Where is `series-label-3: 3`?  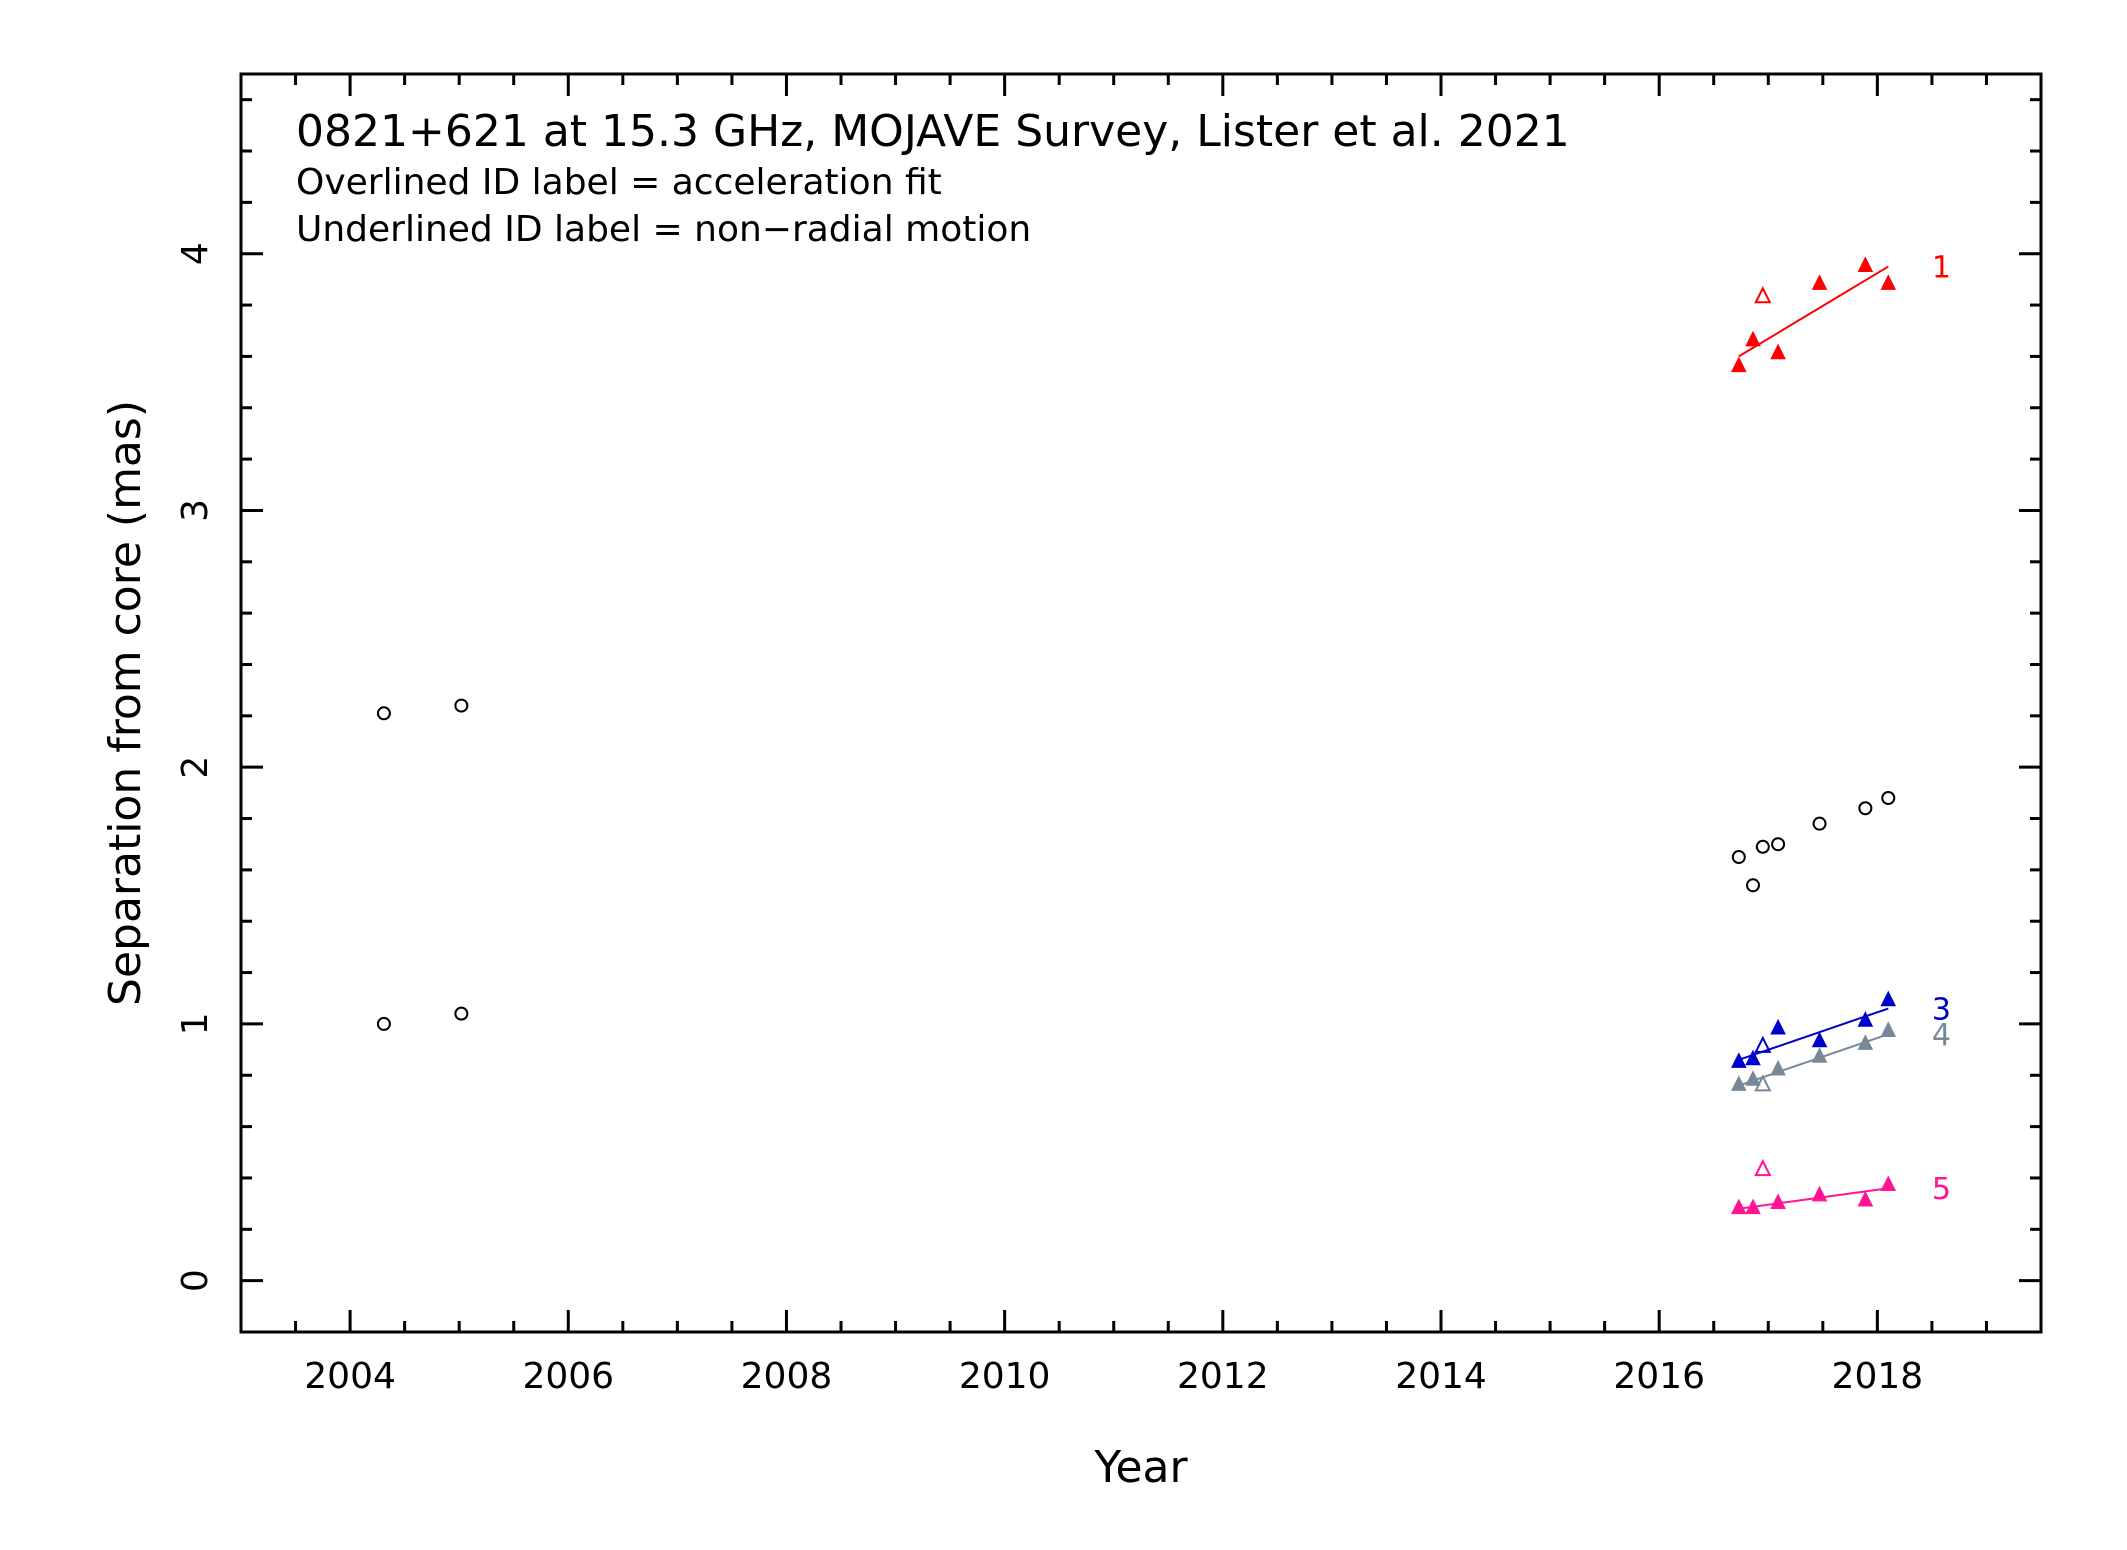 series-label-3: 3 is located at coordinates (1941, 1010).